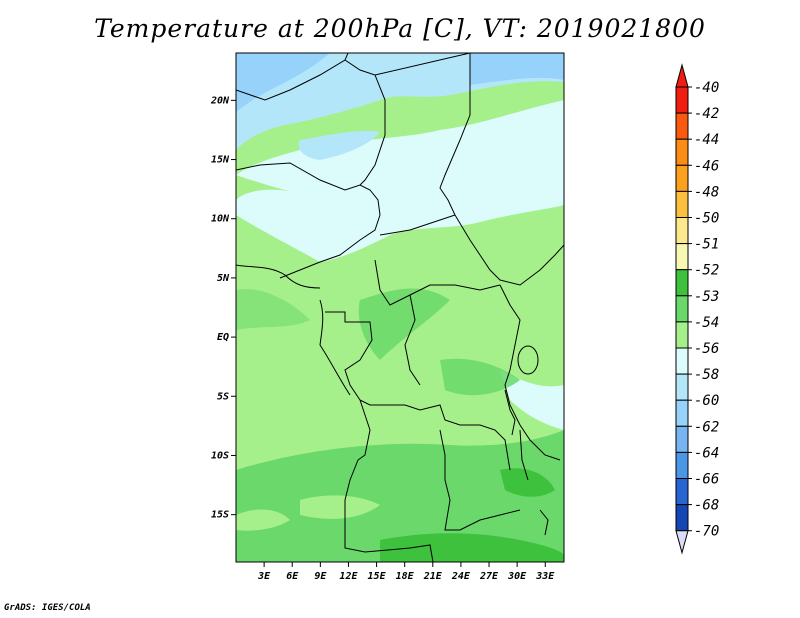  Describe the element at coordinates (706, 166) in the screenshot. I see `colorbar-label: -46` at that location.